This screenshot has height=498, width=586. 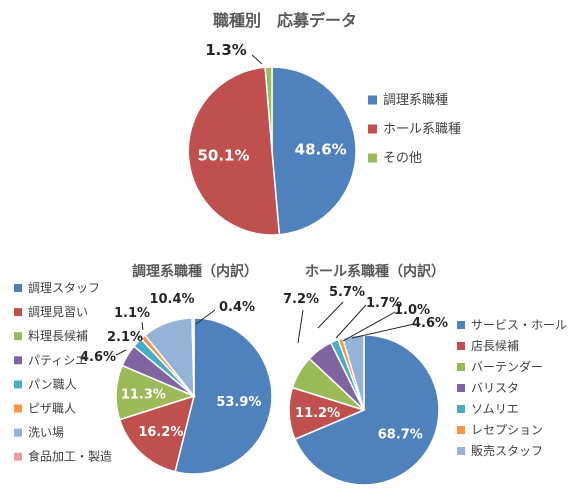 I want to click on legend-label: ソムリエ, so click(x=495, y=409).